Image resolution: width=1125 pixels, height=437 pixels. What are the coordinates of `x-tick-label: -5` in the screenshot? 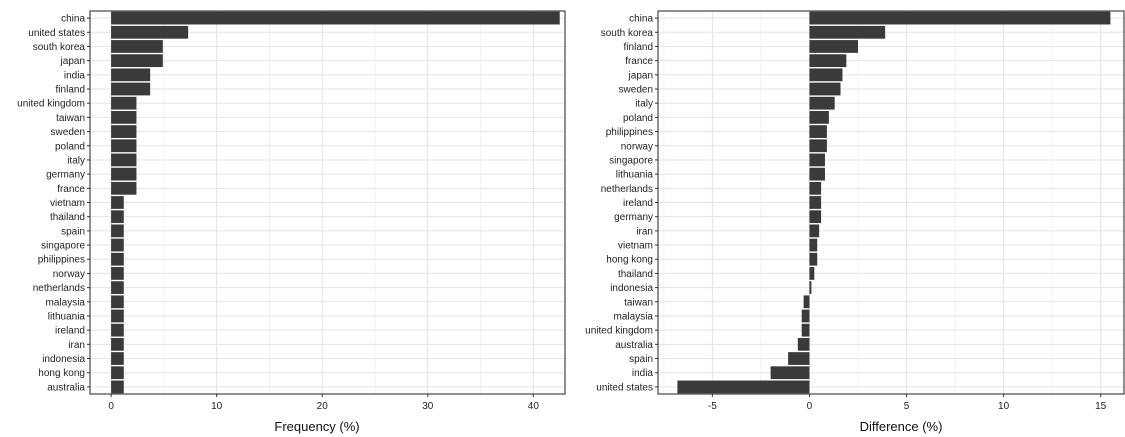 It's located at (712, 406).